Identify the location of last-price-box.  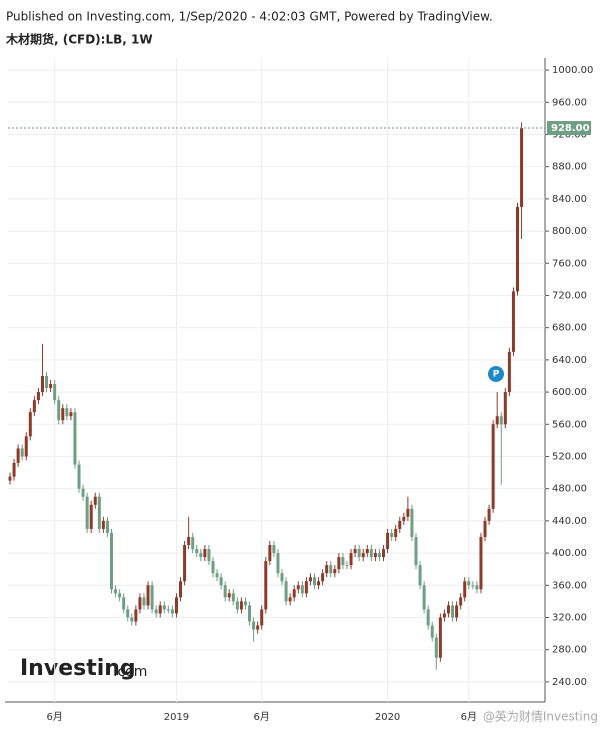
(569, 128).